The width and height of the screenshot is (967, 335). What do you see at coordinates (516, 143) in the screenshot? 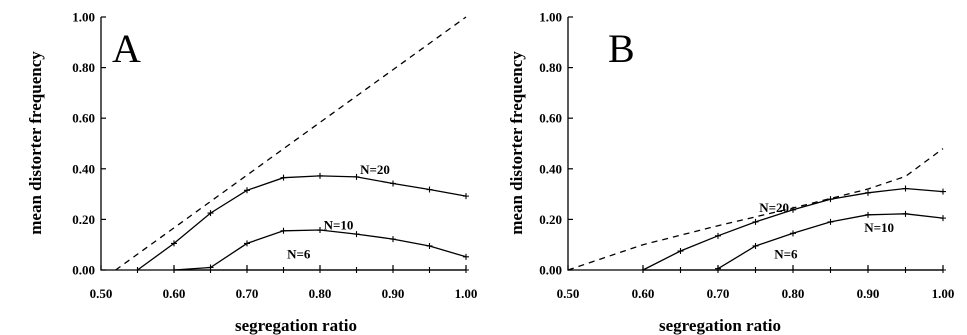
I see `y-axis-title-b: mean distorter frequency` at bounding box center [516, 143].